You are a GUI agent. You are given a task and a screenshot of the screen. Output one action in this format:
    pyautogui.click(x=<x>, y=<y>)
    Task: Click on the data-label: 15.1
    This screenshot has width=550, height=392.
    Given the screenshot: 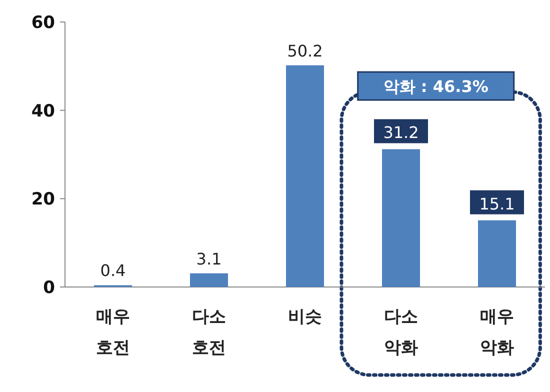 What is the action you would take?
    pyautogui.click(x=497, y=204)
    